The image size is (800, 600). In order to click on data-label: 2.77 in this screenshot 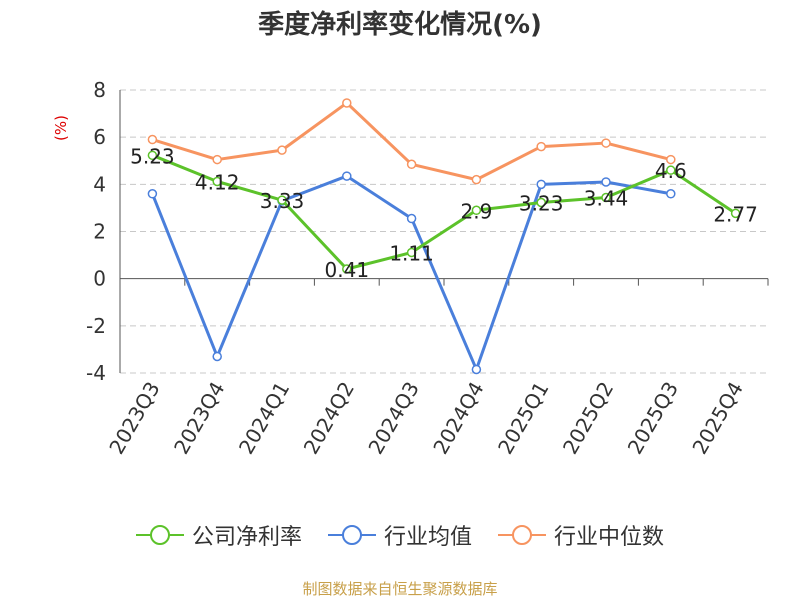, I will do `click(735, 214)`.